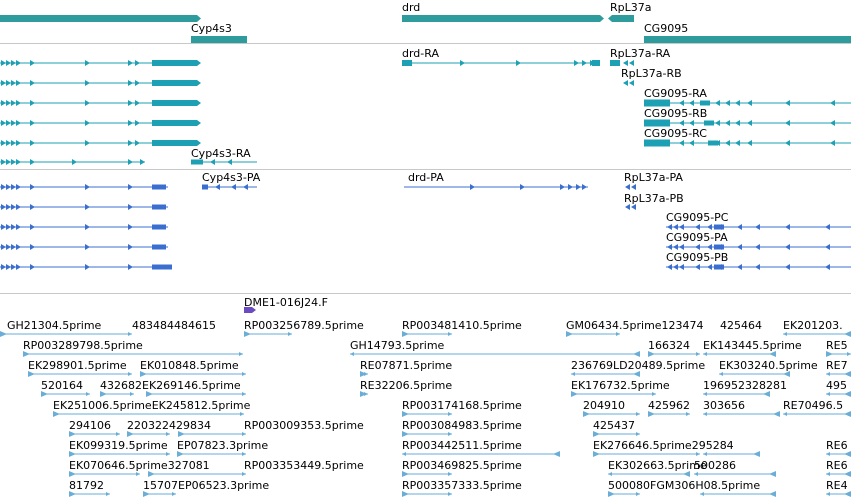  What do you see at coordinates (684, 485) in the screenshot?
I see `est-label: 500080FGM306H08.5prime` at bounding box center [684, 485].